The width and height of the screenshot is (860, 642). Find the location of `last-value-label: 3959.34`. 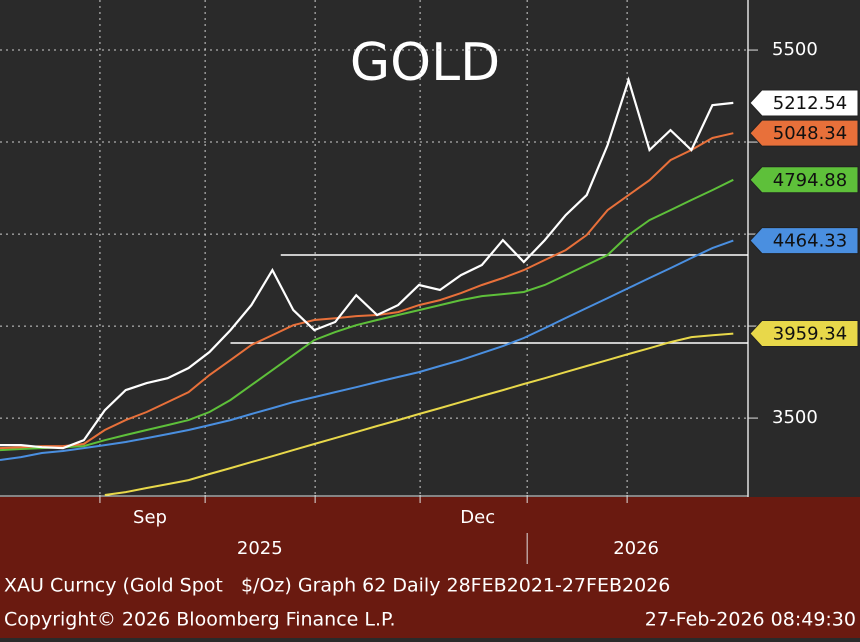

last-value-label: 3959.34 is located at coordinates (810, 334).